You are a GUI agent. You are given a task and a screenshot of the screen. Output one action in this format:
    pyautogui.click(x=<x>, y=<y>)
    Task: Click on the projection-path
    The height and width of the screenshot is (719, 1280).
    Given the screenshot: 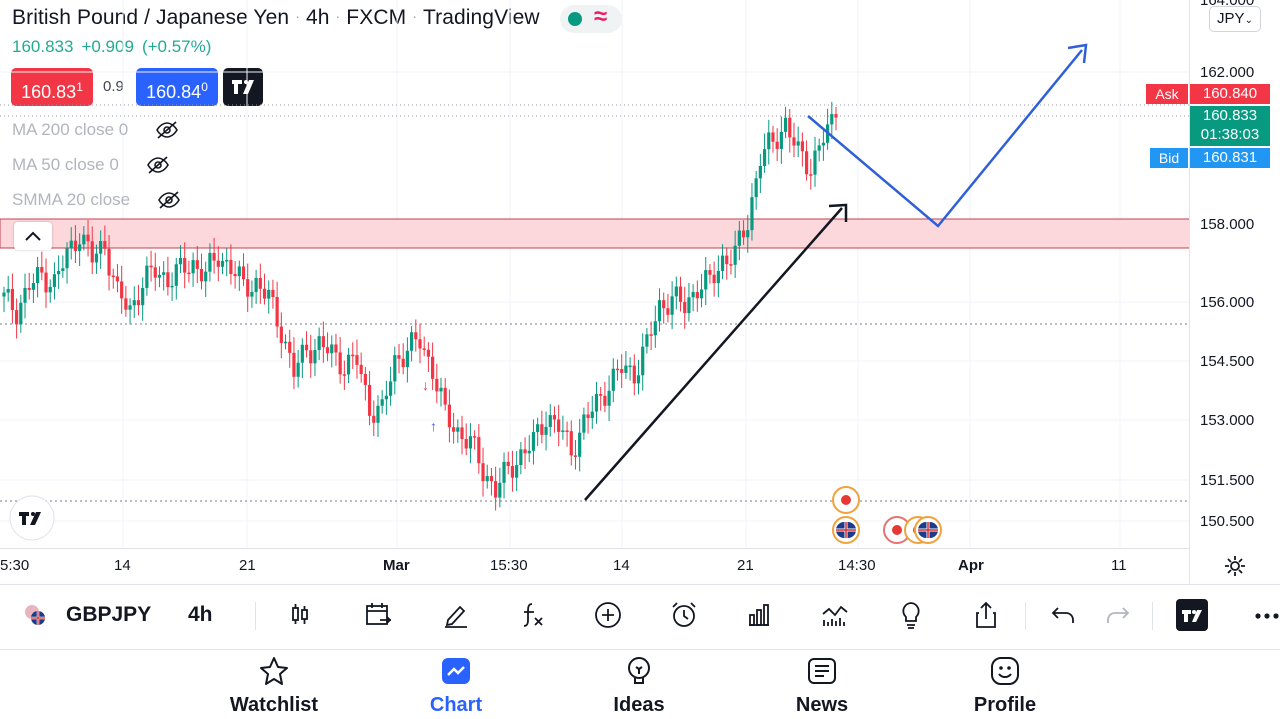 What is the action you would take?
    pyautogui.click(x=945, y=138)
    